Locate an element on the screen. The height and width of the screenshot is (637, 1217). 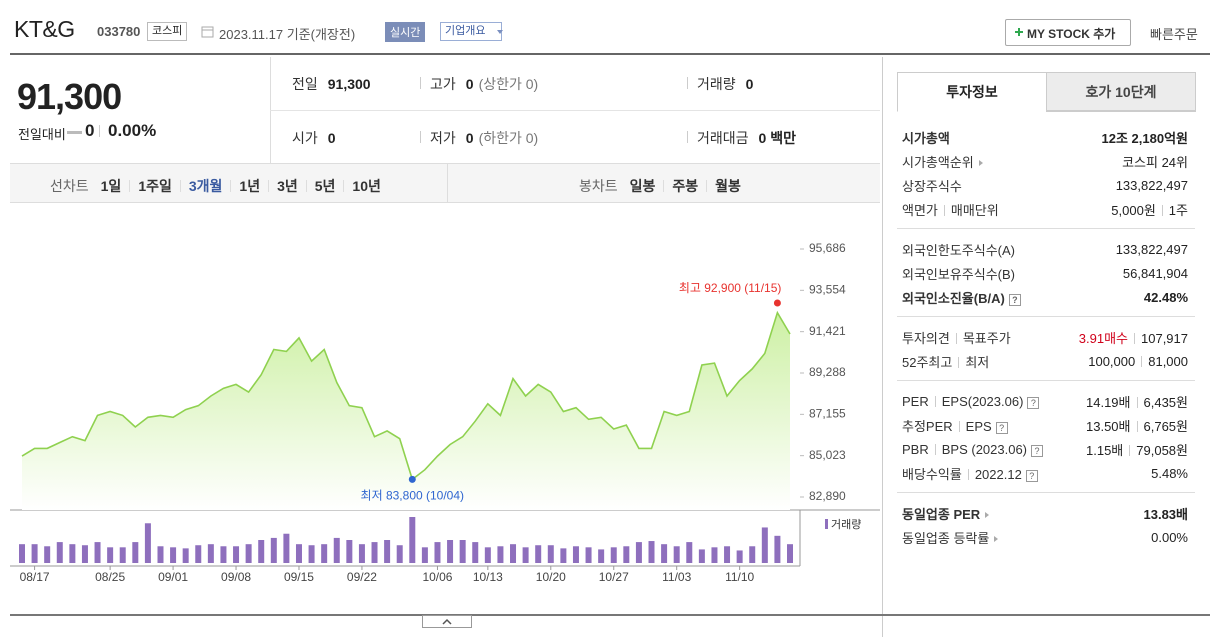
legend-label: 거래량 is located at coordinates (846, 524).